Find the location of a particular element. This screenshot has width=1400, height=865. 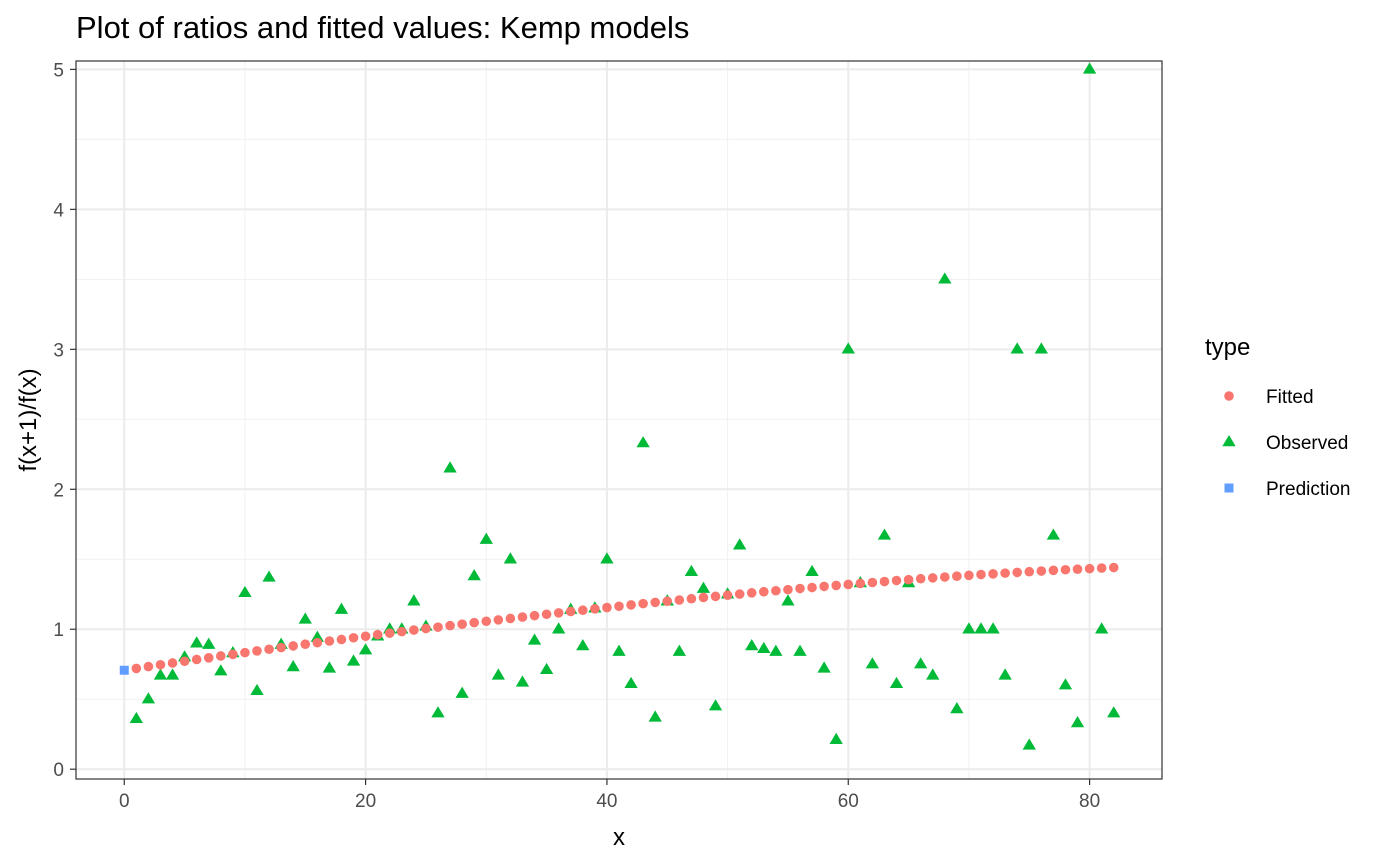

legend-key-prediction is located at coordinates (1229, 488).